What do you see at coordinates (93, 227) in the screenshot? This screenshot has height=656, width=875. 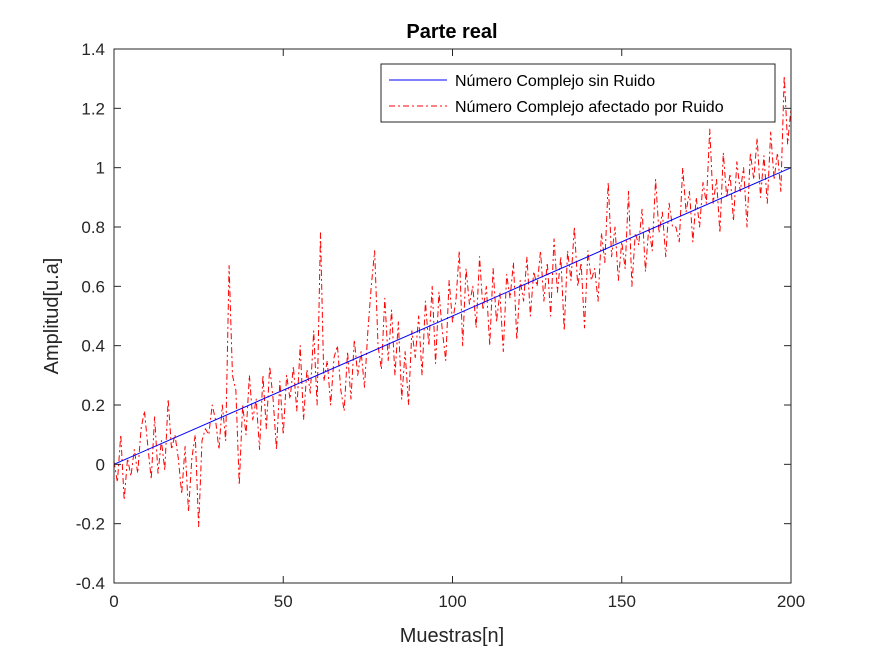 I see `y-tick-label: 0.8` at bounding box center [93, 227].